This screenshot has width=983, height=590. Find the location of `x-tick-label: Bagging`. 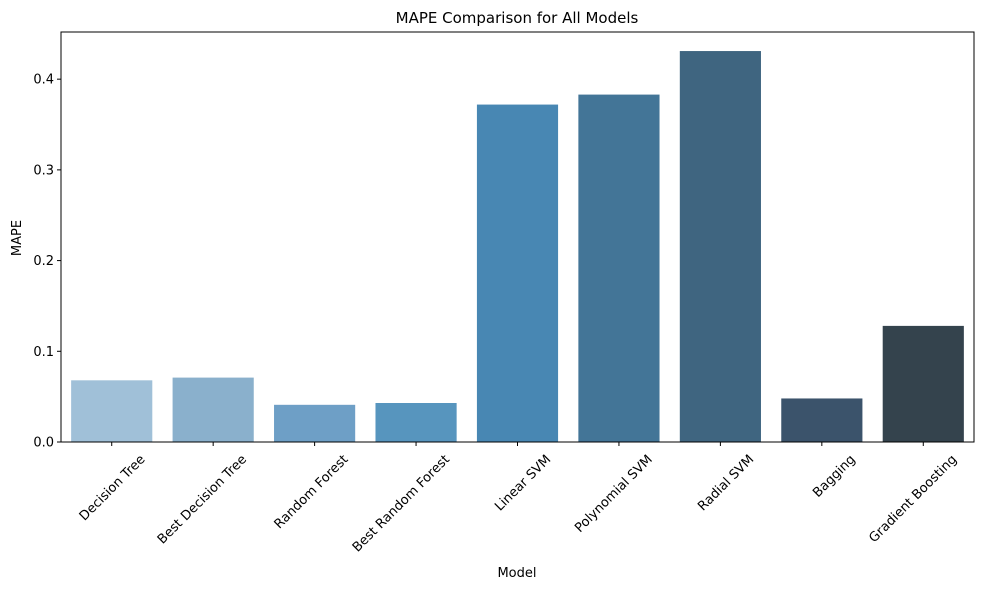

x-tick-label: Bagging is located at coordinates (834, 476).